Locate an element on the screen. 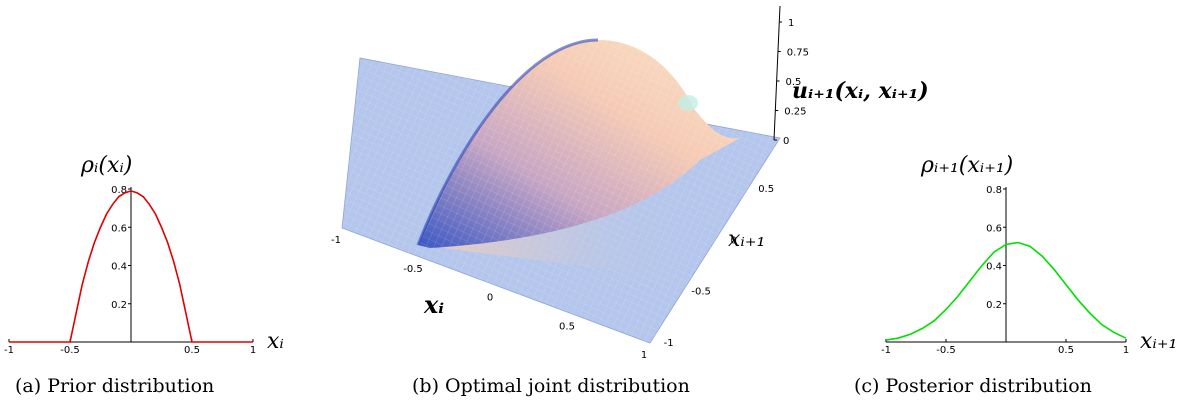 This screenshot has height=404, width=1196. posterior-ytick-label: 0.8 is located at coordinates (994, 190).